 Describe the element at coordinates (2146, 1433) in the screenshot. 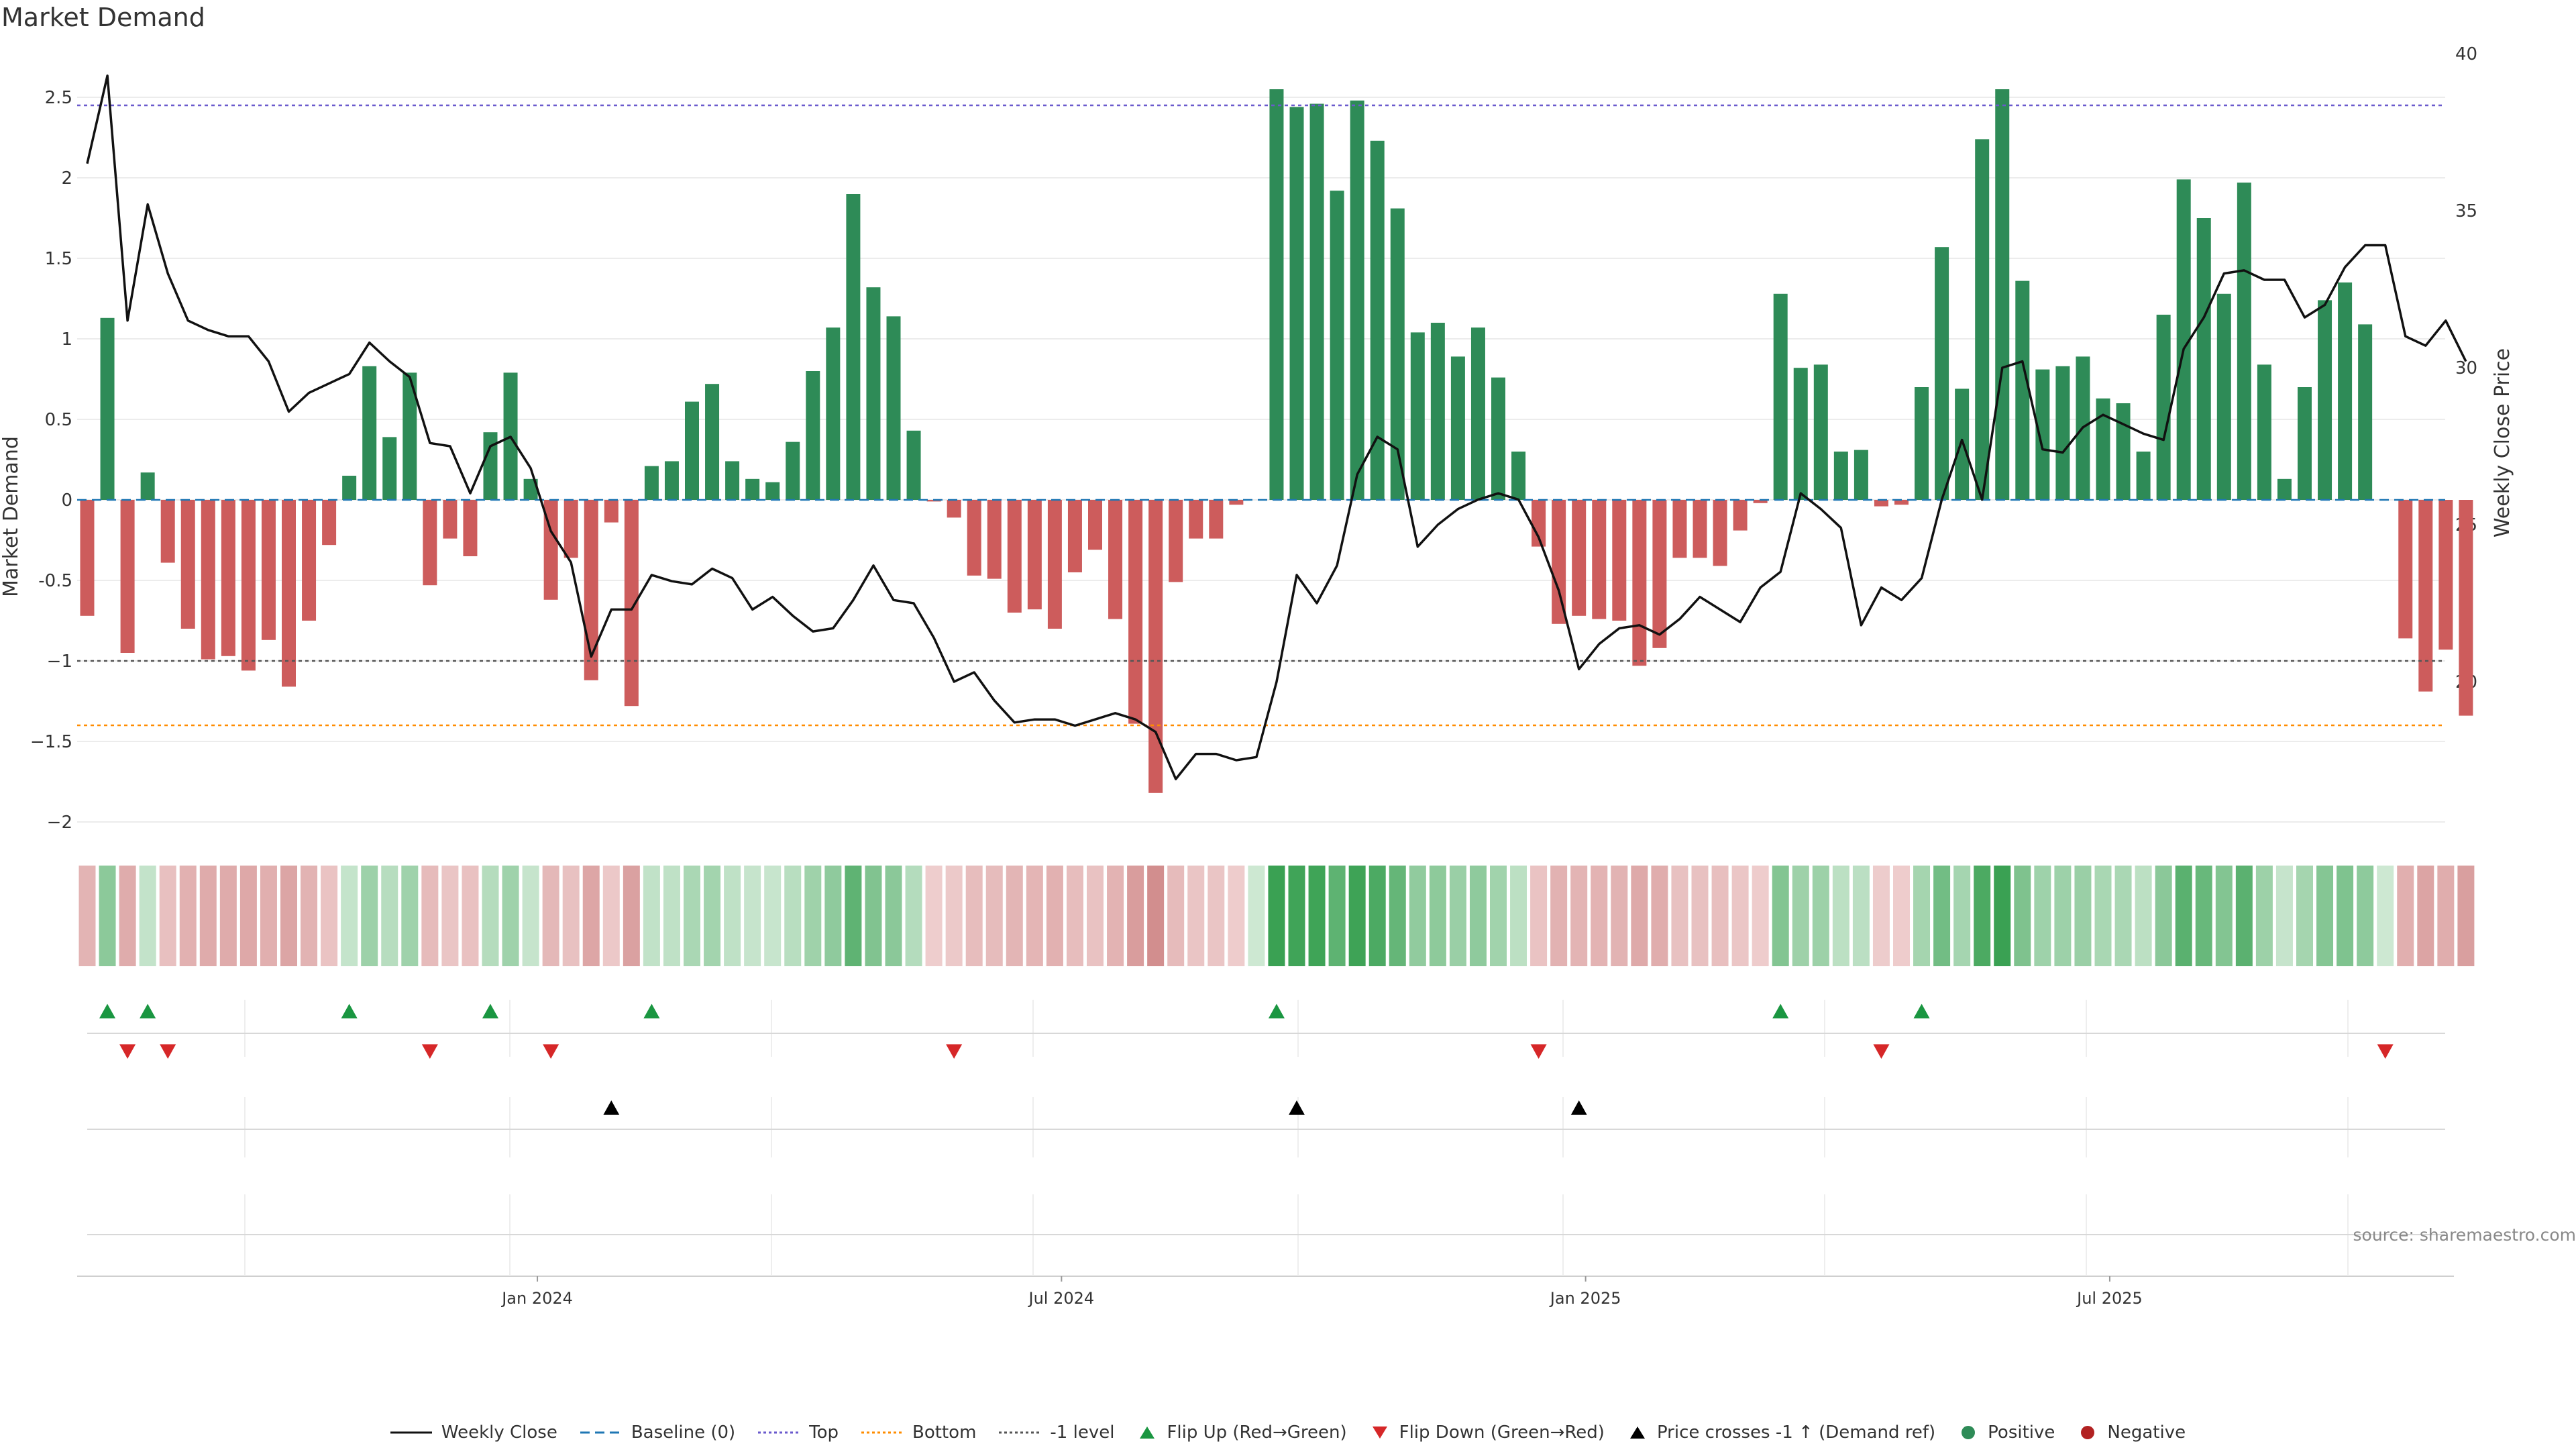

I see `legend-label: Negative` at that location.